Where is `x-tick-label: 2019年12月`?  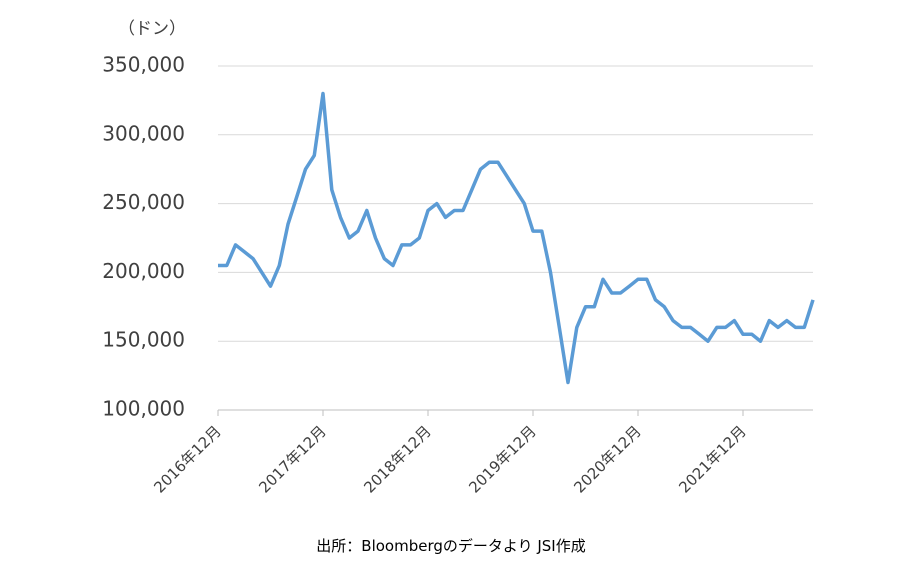 x-tick-label: 2019年12月 is located at coordinates (502, 459).